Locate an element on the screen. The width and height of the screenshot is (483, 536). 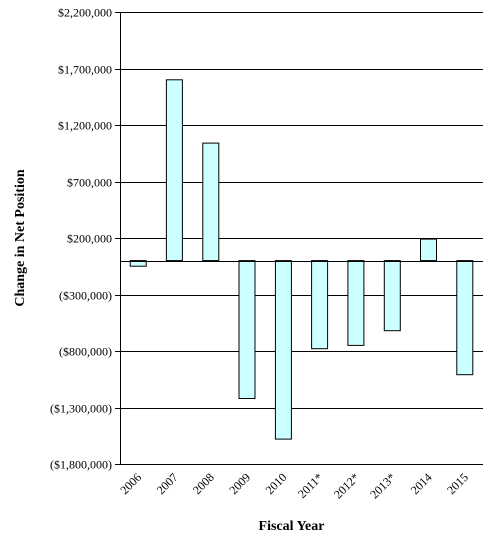
bar-2012 is located at coordinates (356, 303).